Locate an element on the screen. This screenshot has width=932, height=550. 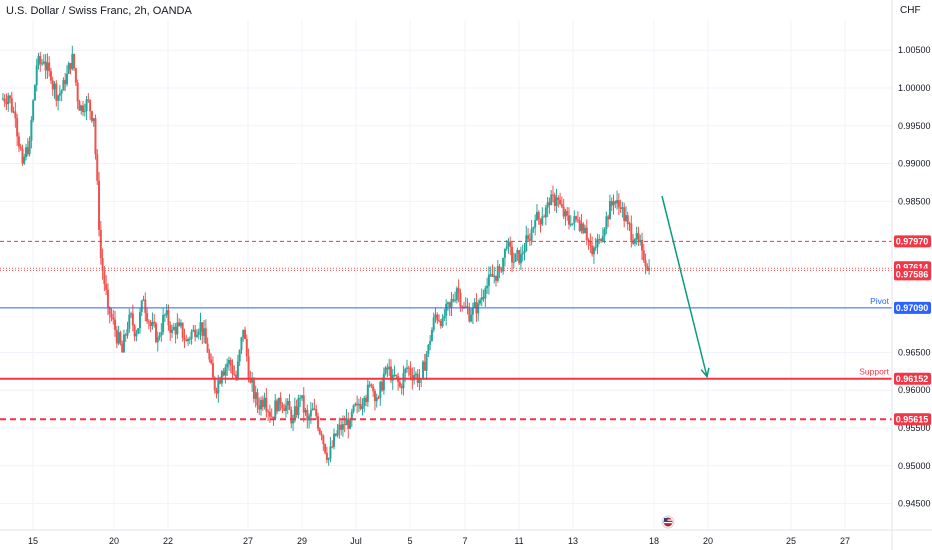
x-tick-label: 20 is located at coordinates (708, 541).